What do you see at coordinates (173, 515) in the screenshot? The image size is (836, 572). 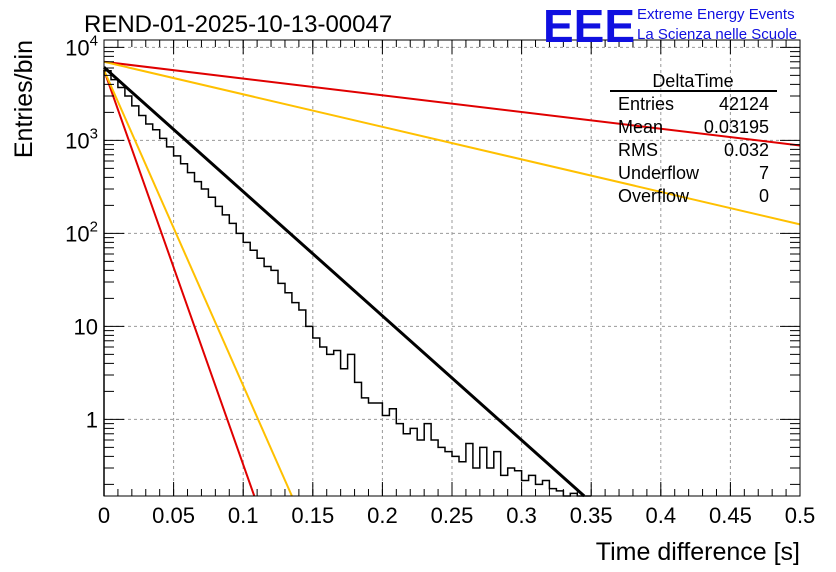 I see `x-tick-label: 0.05` at bounding box center [173, 515].